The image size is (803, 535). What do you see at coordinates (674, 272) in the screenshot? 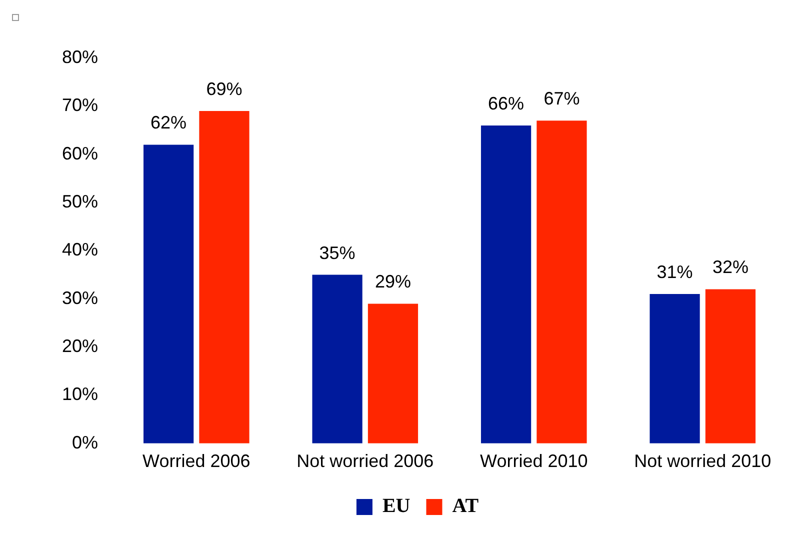
I see `data-label: 31%` at bounding box center [674, 272].